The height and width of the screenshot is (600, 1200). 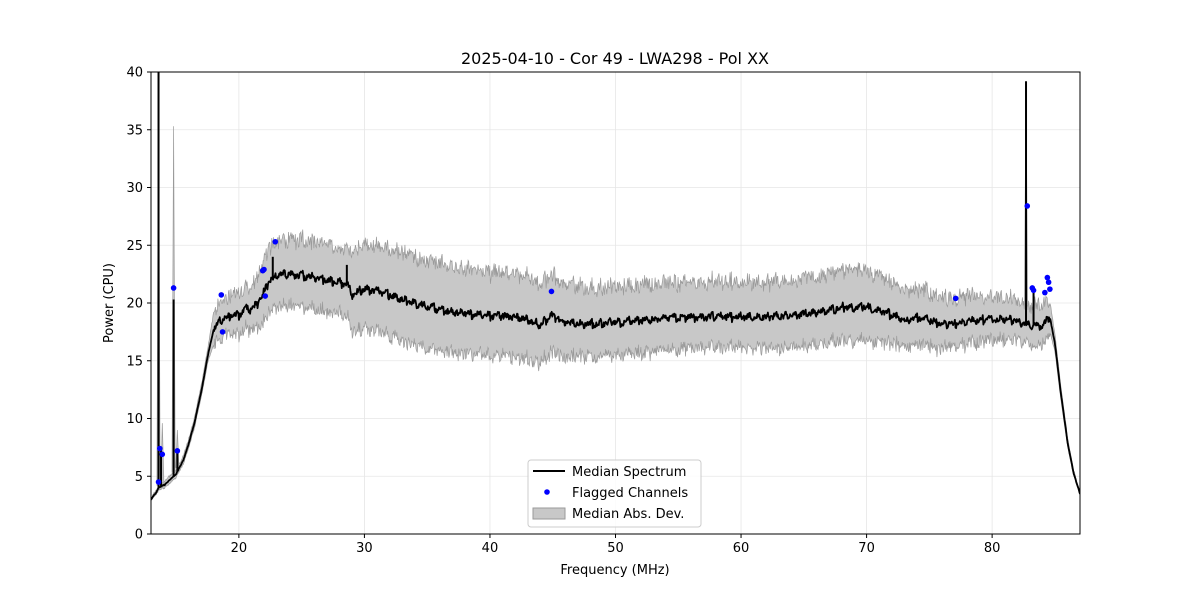 What do you see at coordinates (239, 548) in the screenshot?
I see `x-tick-label: 20` at bounding box center [239, 548].